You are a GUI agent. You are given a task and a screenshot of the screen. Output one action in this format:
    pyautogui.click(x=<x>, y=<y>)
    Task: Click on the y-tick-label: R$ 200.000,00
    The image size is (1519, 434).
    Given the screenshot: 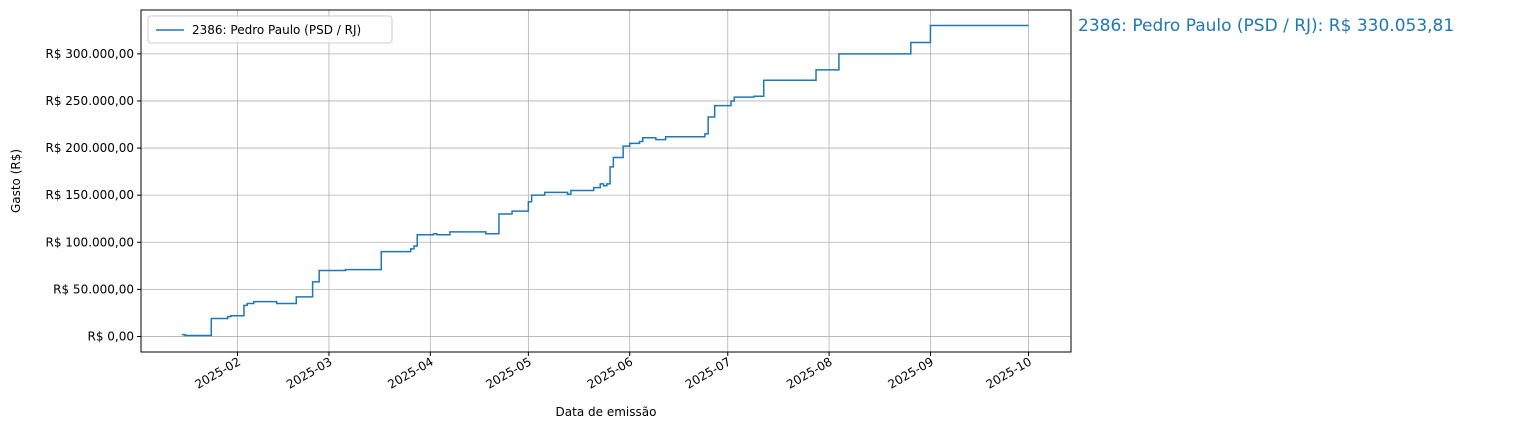 What is the action you would take?
    pyautogui.click(x=90, y=148)
    